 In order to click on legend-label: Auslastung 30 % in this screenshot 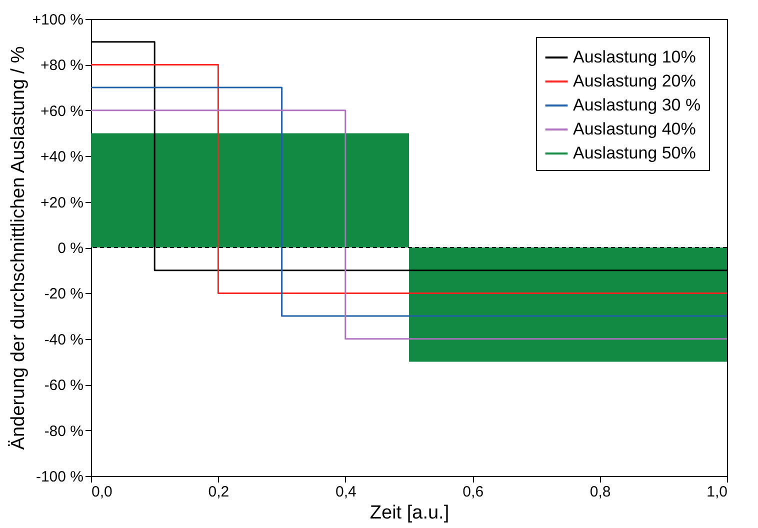, I will do `click(637, 105)`.